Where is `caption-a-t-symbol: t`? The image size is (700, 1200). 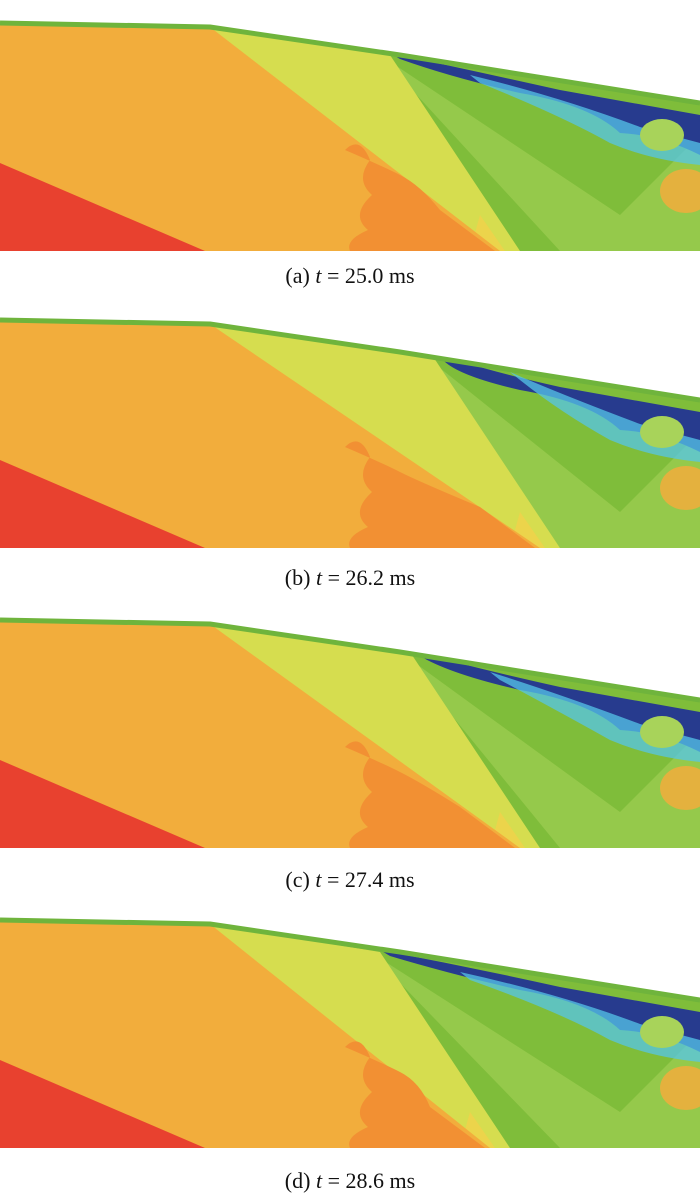
caption-a-t-symbol: t is located at coordinates (318, 275).